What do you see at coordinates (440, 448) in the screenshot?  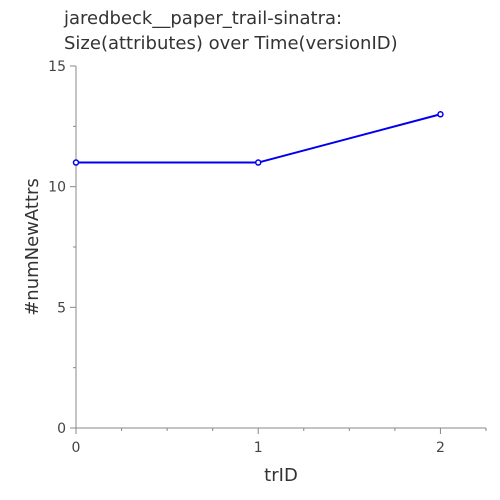 I see `x-tick-label: 2` at bounding box center [440, 448].